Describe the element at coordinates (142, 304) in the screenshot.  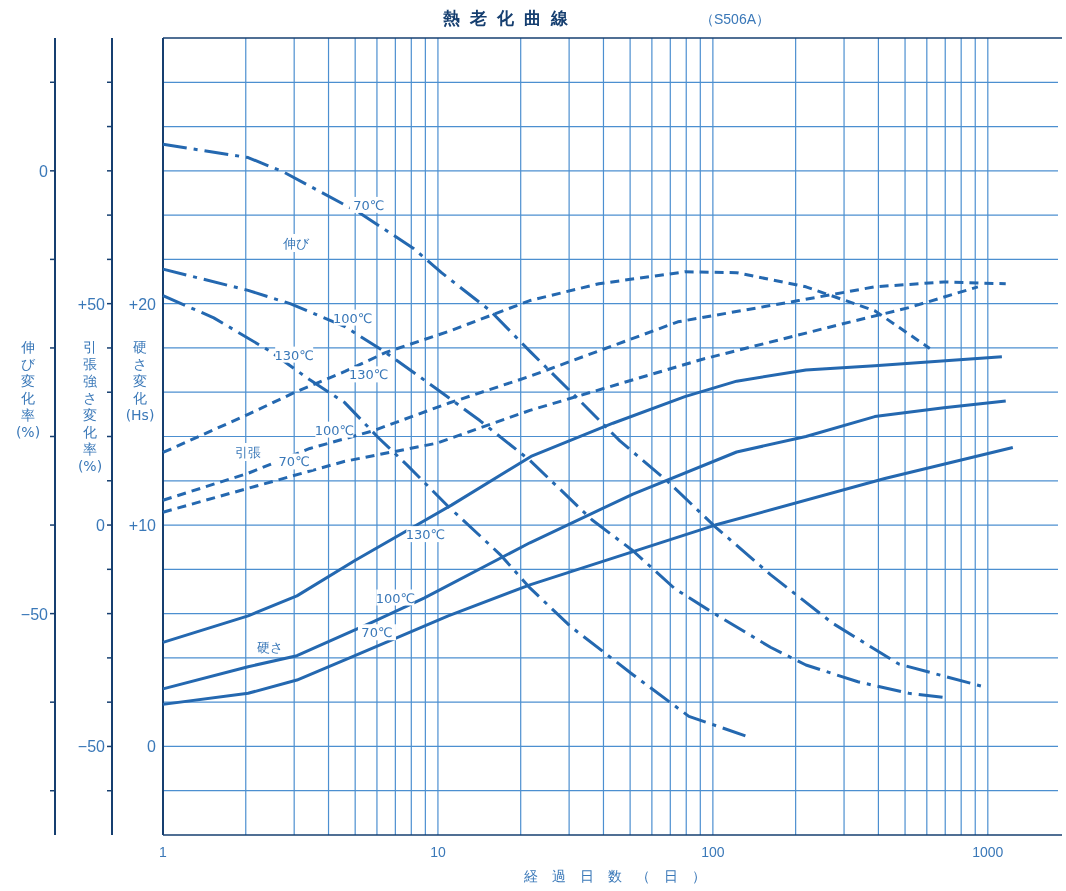
I see `y-tick-label: +20` at that location.